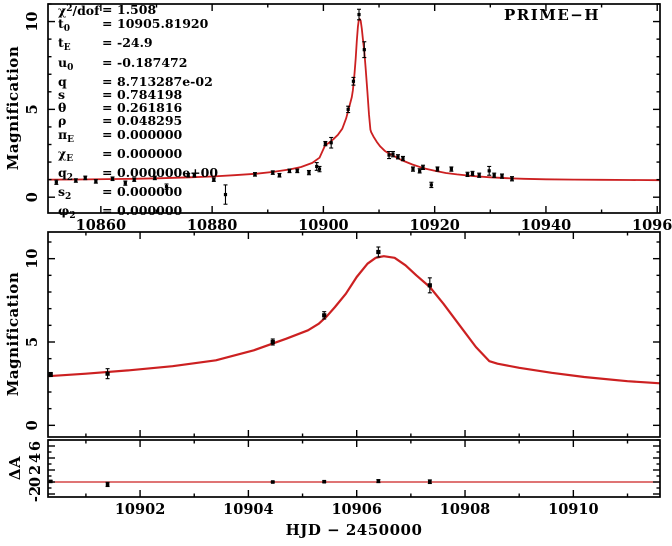 This screenshot has width=672, height=546. I want to click on x-tick-label: 10902, so click(140, 509).